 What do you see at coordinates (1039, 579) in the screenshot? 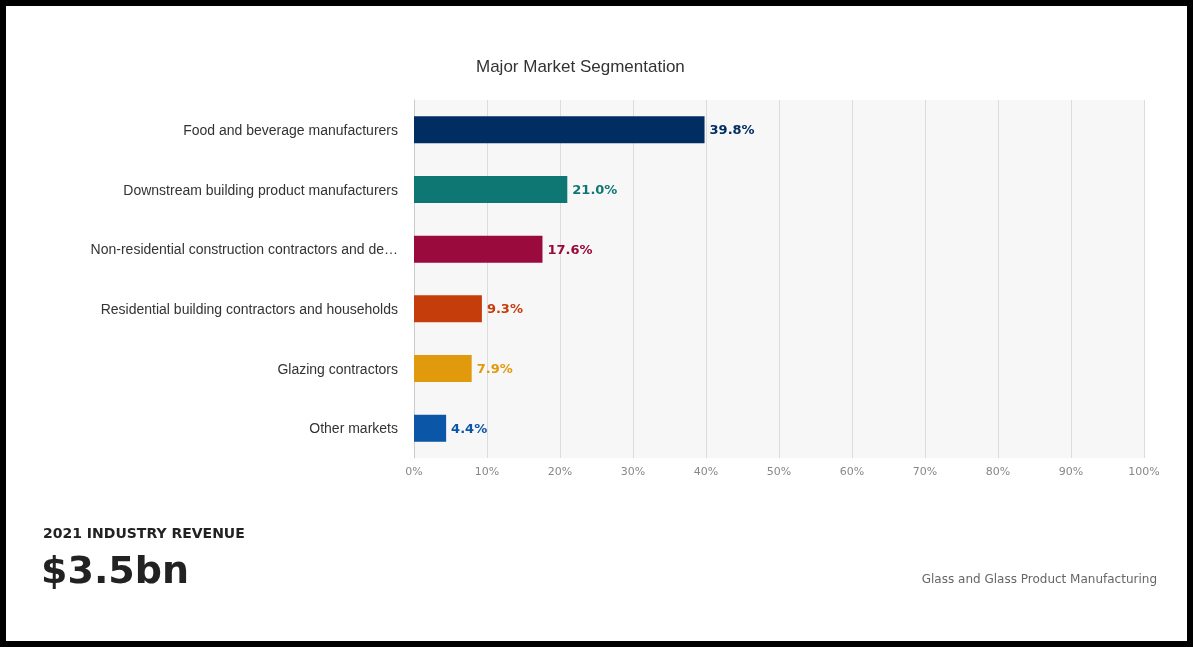
I see `text: Glass and Glass Product Manufacturing` at bounding box center [1039, 579].